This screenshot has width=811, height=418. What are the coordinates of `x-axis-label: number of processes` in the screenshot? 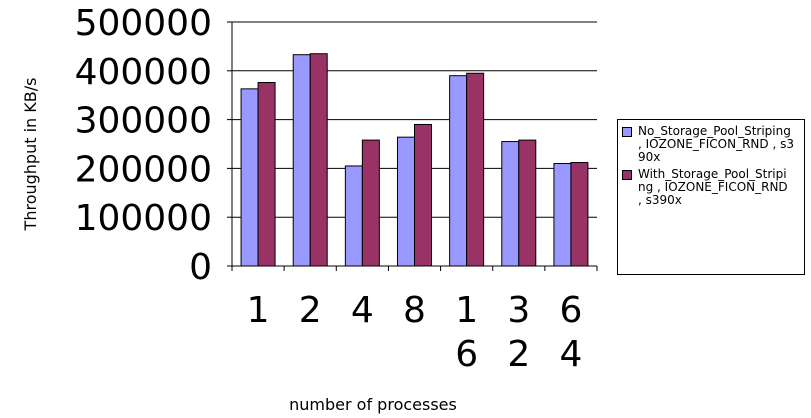 It's located at (373, 404).